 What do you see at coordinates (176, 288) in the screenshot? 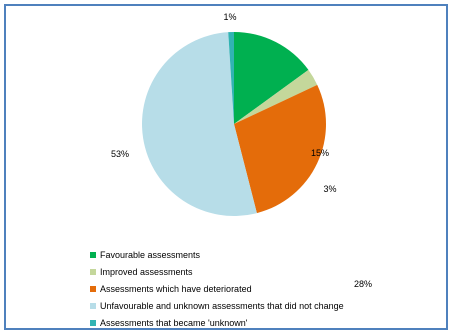
I see `legend-label: Assessments which have deteriorated` at bounding box center [176, 288].